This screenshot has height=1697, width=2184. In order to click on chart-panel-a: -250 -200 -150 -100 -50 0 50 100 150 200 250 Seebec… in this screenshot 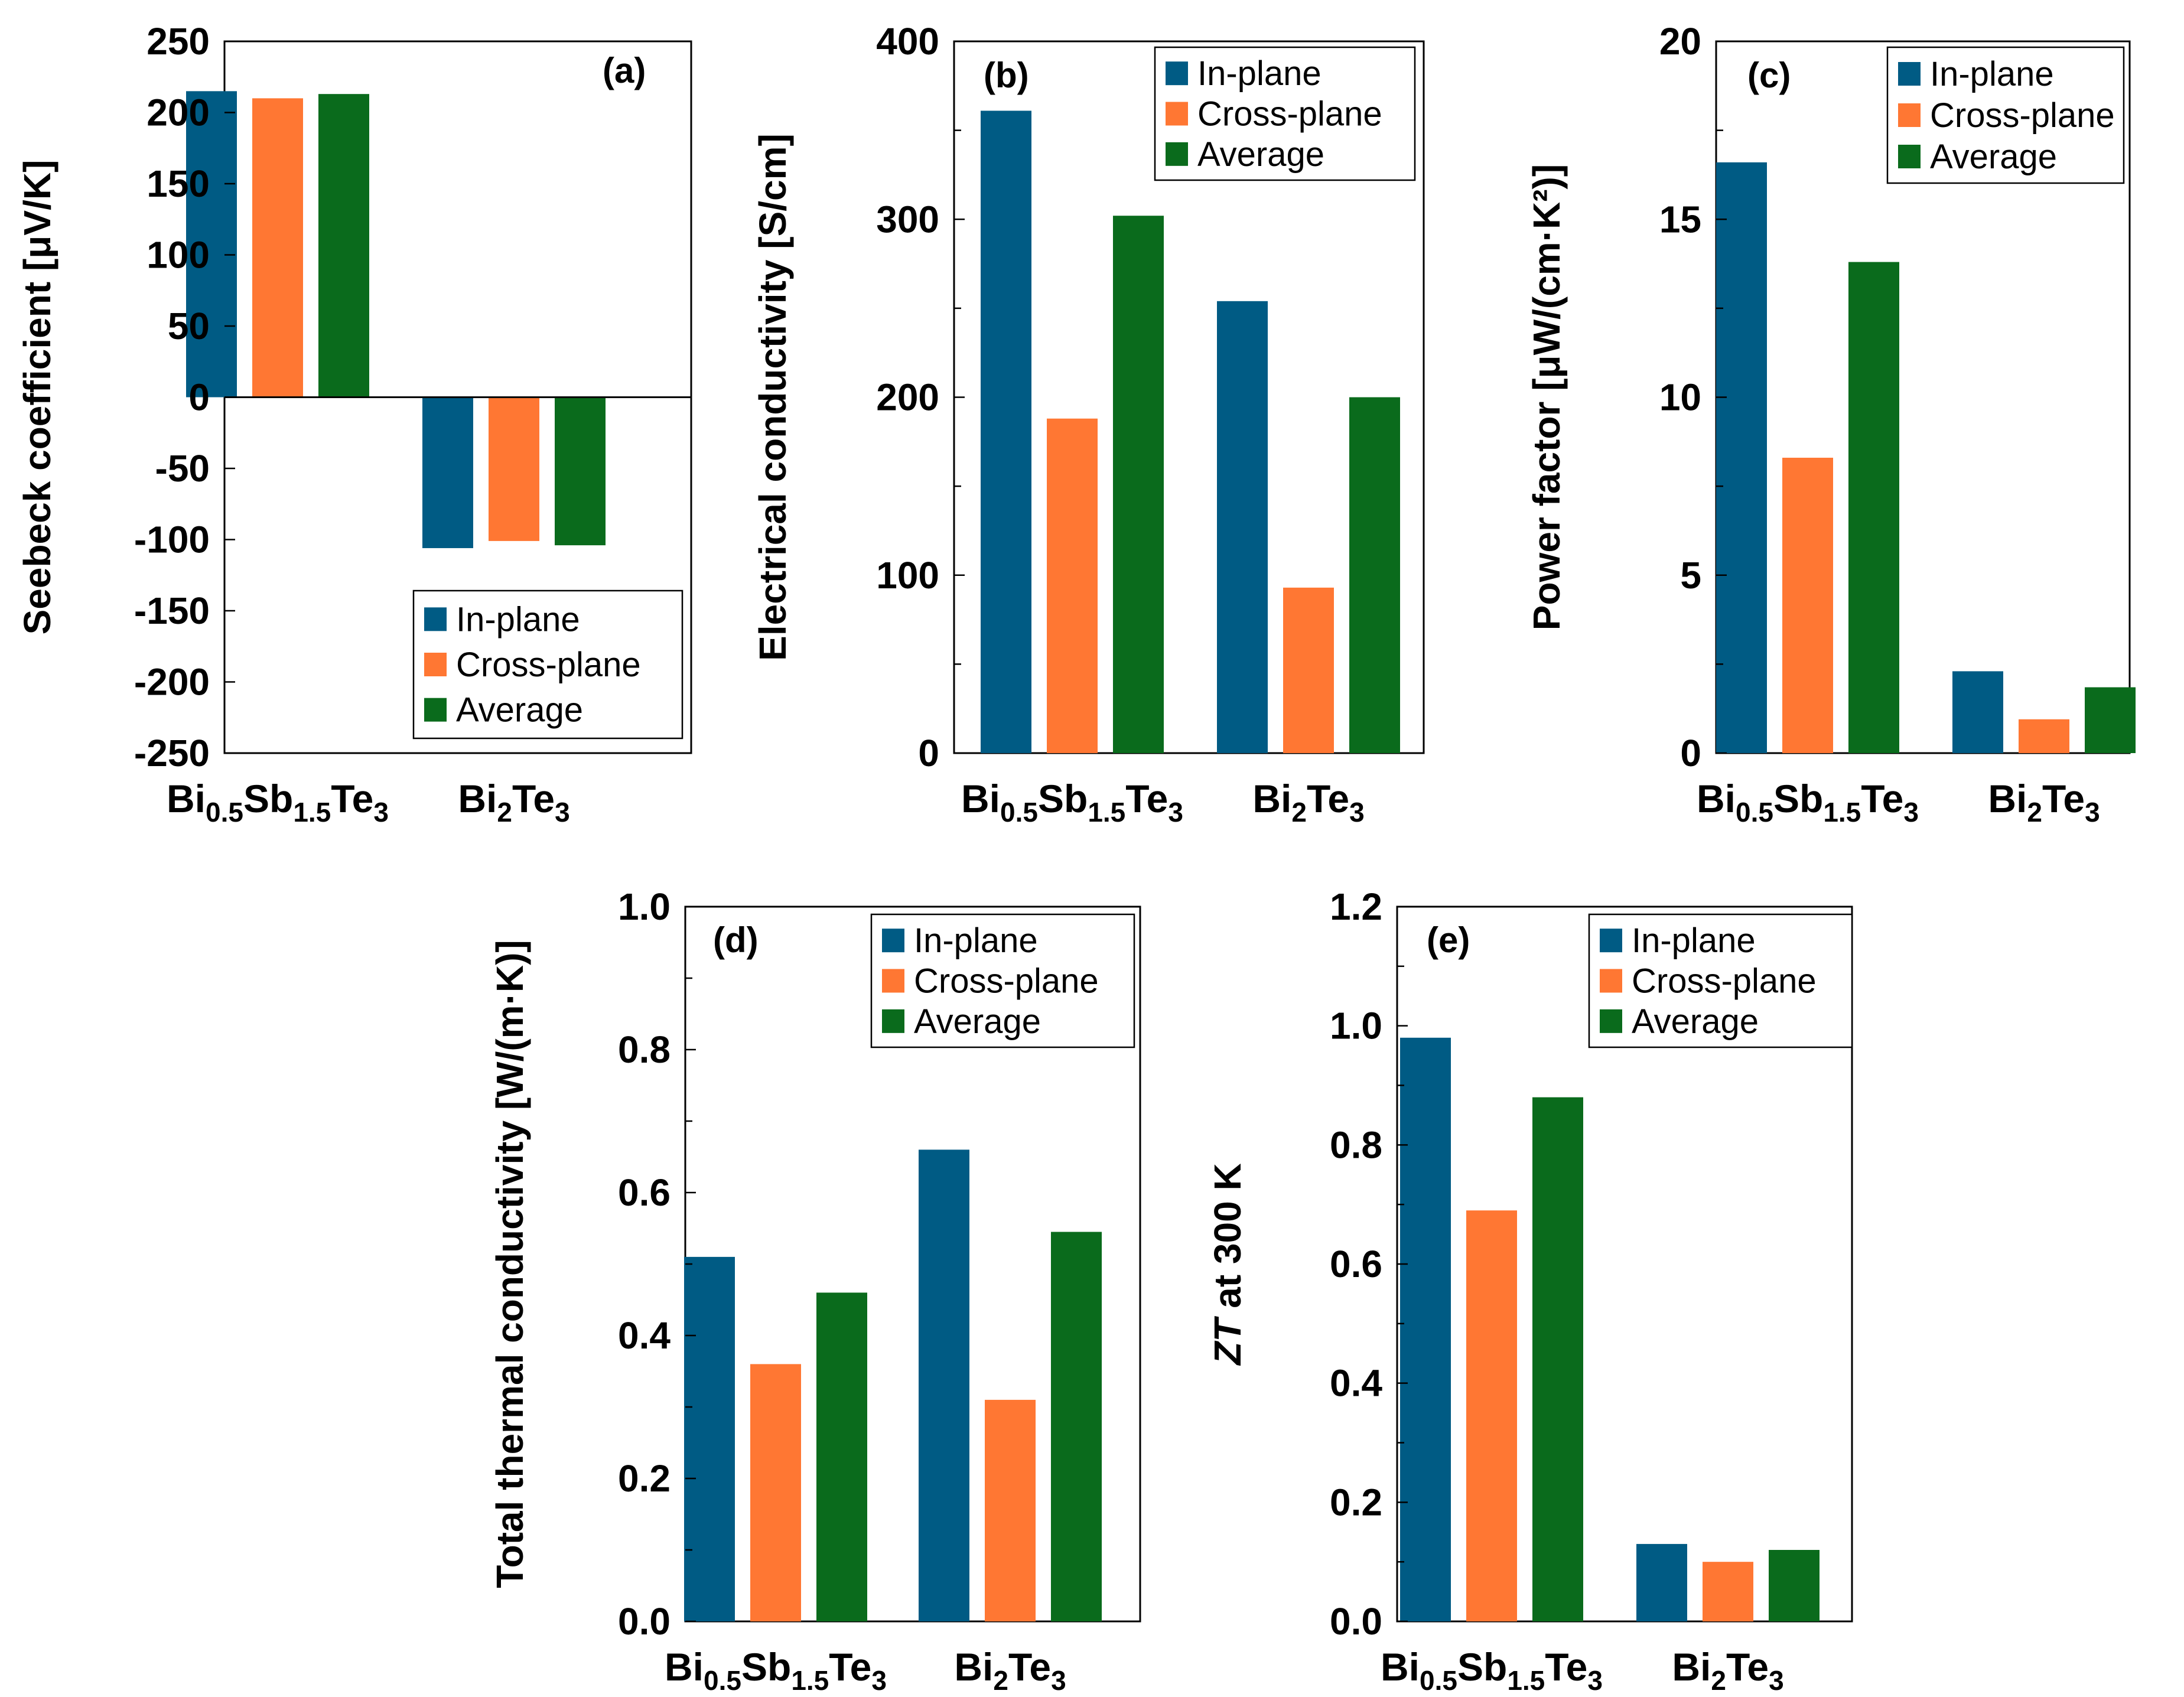, I will do `click(354, 424)`.